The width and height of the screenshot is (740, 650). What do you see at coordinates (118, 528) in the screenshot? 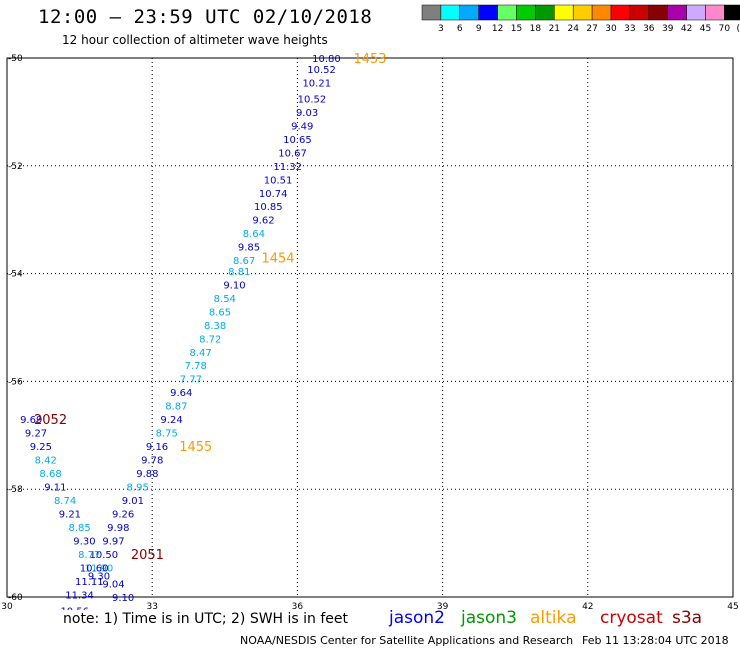
I see `wave-height-point: 9.98` at bounding box center [118, 528].